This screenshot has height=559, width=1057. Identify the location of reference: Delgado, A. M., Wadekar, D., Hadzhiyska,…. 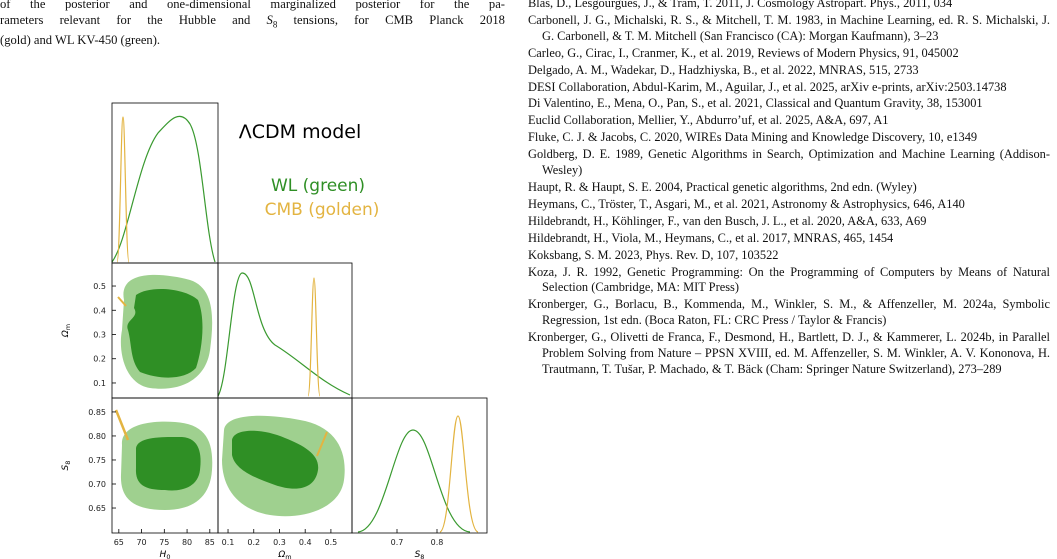
(723, 69).